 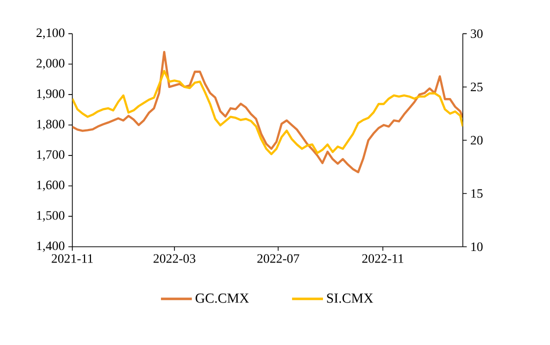 I want to click on legend-label: GC.CMX, so click(x=222, y=298).